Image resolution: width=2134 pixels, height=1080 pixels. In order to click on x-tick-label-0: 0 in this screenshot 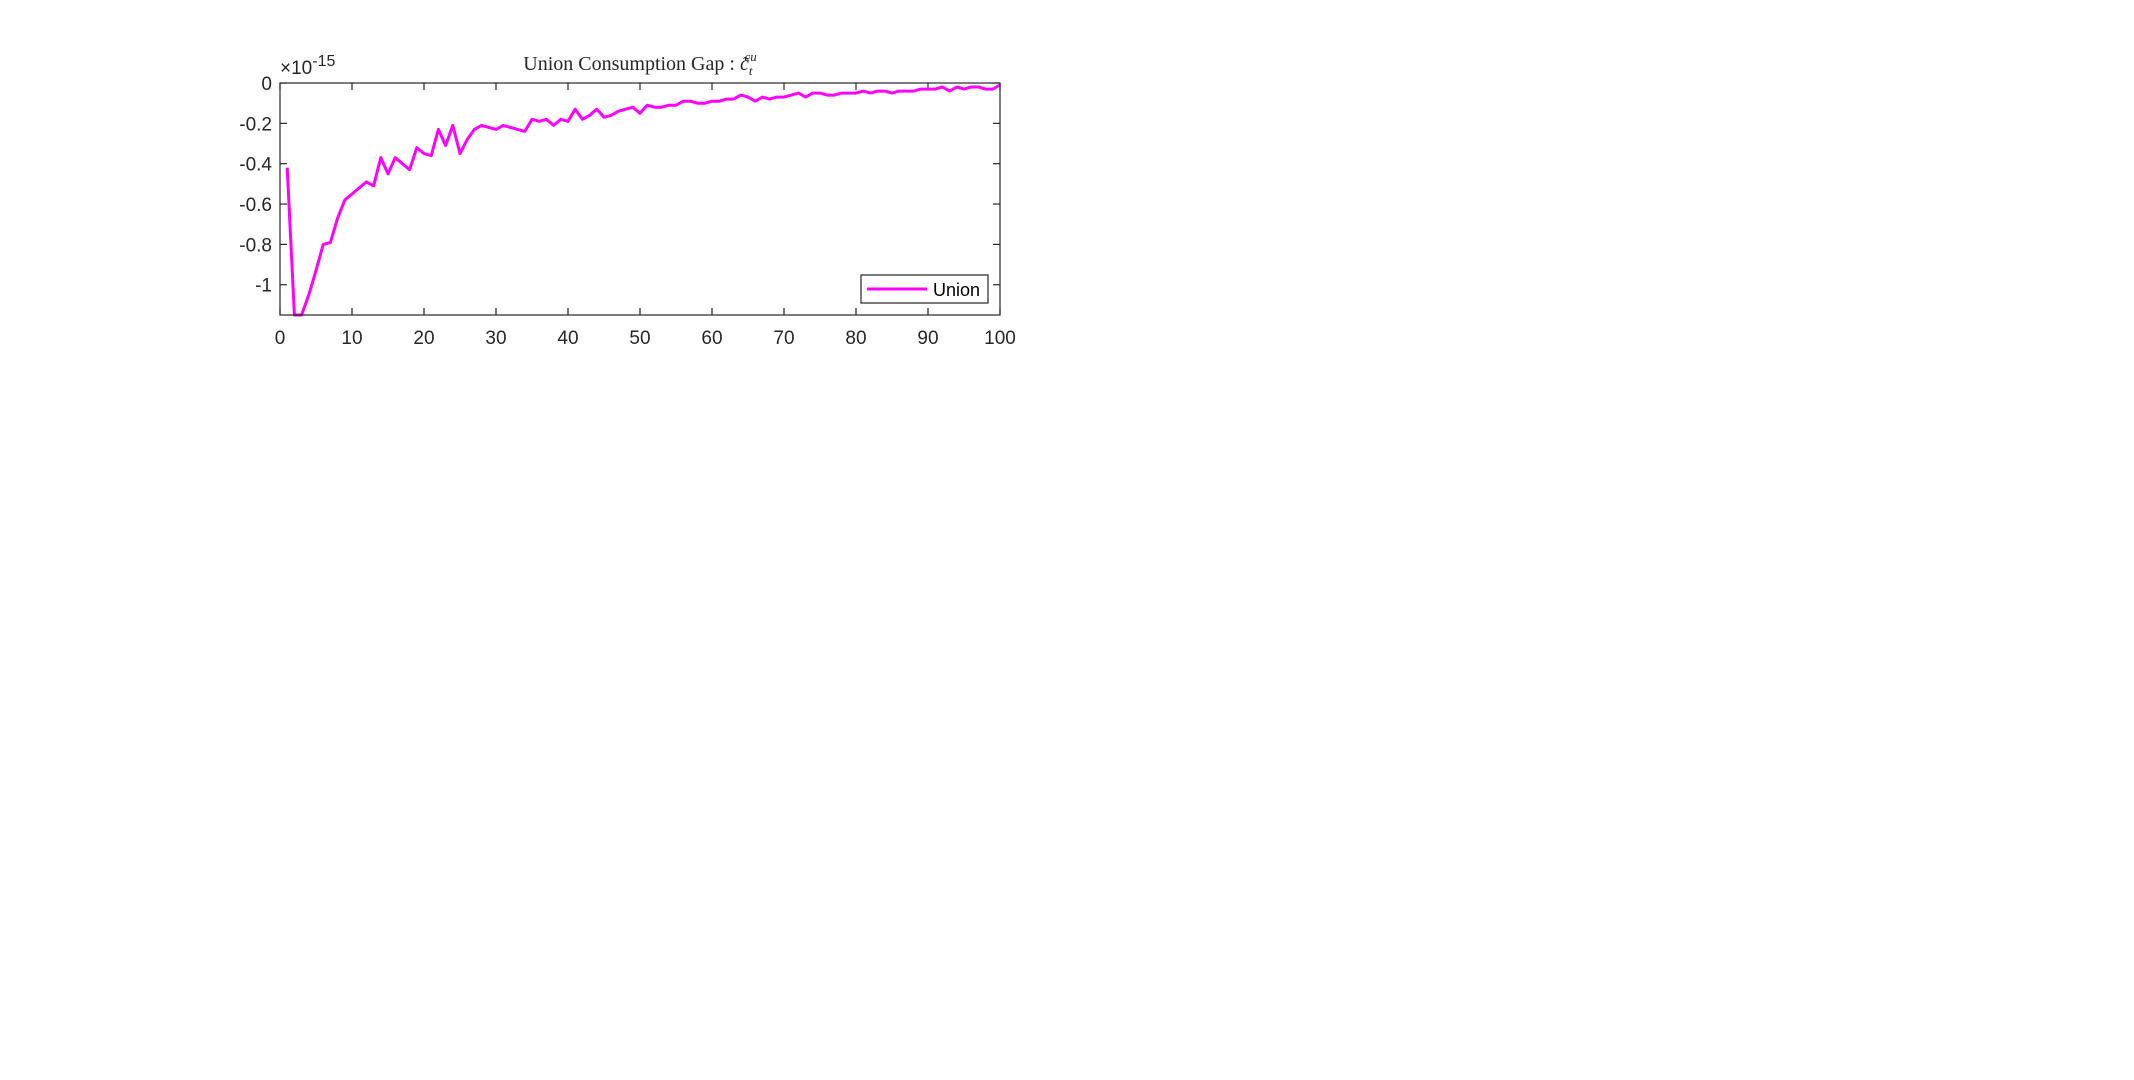, I will do `click(280, 338)`.